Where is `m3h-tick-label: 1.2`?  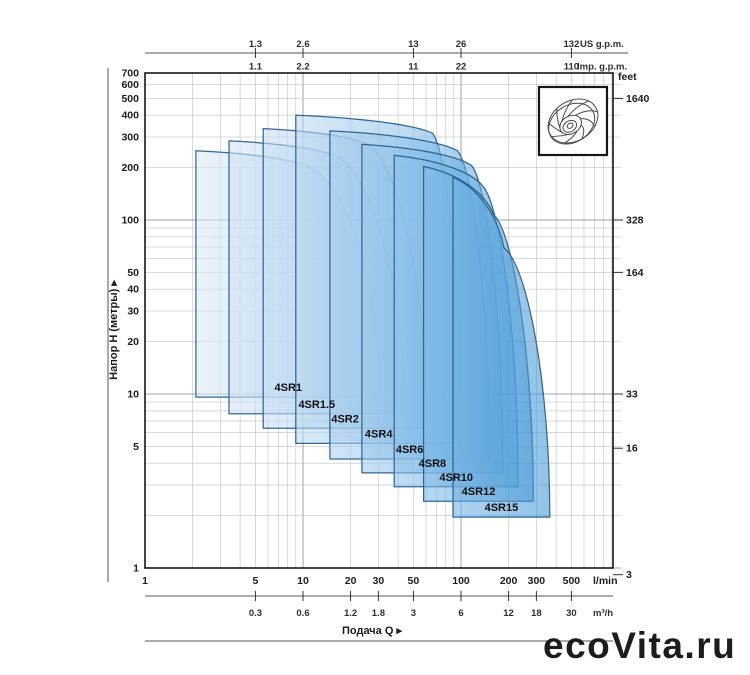 m3h-tick-label: 1.2 is located at coordinates (350, 613).